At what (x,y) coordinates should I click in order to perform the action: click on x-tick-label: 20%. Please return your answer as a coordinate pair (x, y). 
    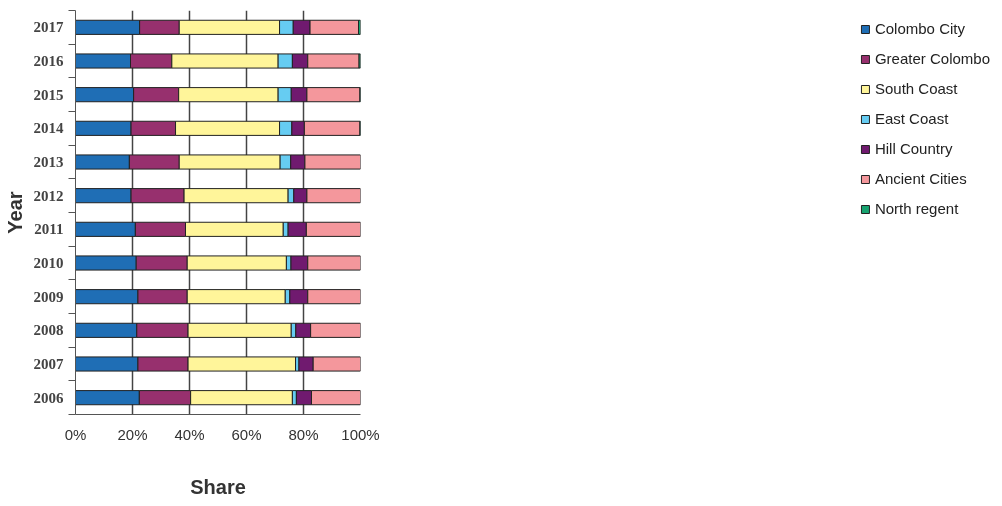
    Looking at the image, I should click on (132, 434).